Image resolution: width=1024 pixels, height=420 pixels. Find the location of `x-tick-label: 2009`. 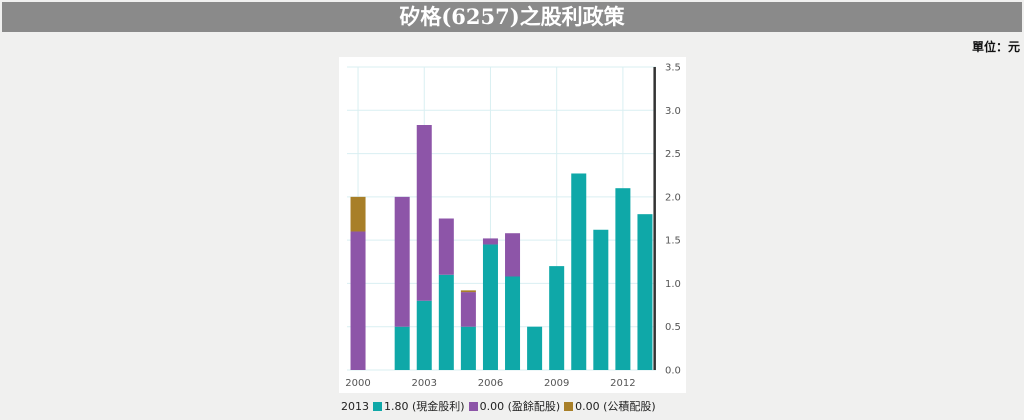

x-tick-label: 2009 is located at coordinates (556, 383).